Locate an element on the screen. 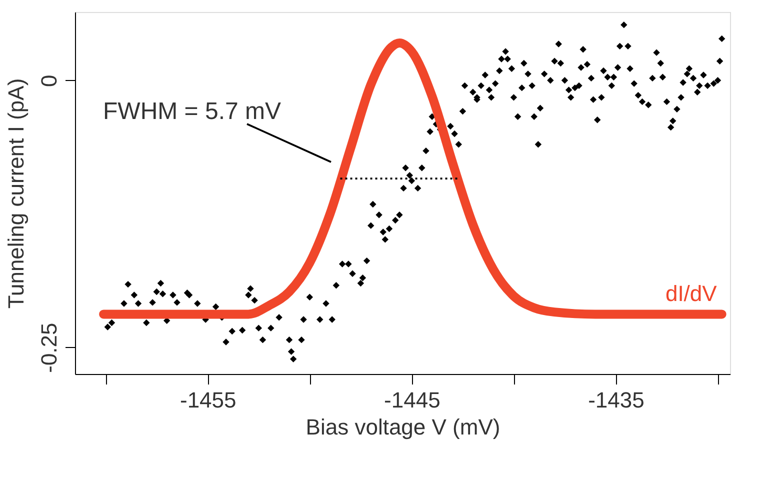 The image size is (768, 479). x-axis-title: Bias voltage V (mV) is located at coordinates (403, 427).